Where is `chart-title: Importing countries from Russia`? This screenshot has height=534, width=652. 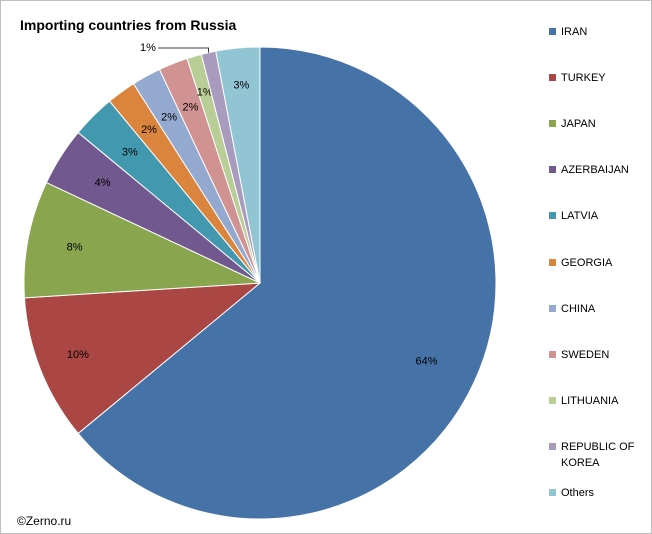 chart-title: Importing countries from Russia is located at coordinates (128, 25).